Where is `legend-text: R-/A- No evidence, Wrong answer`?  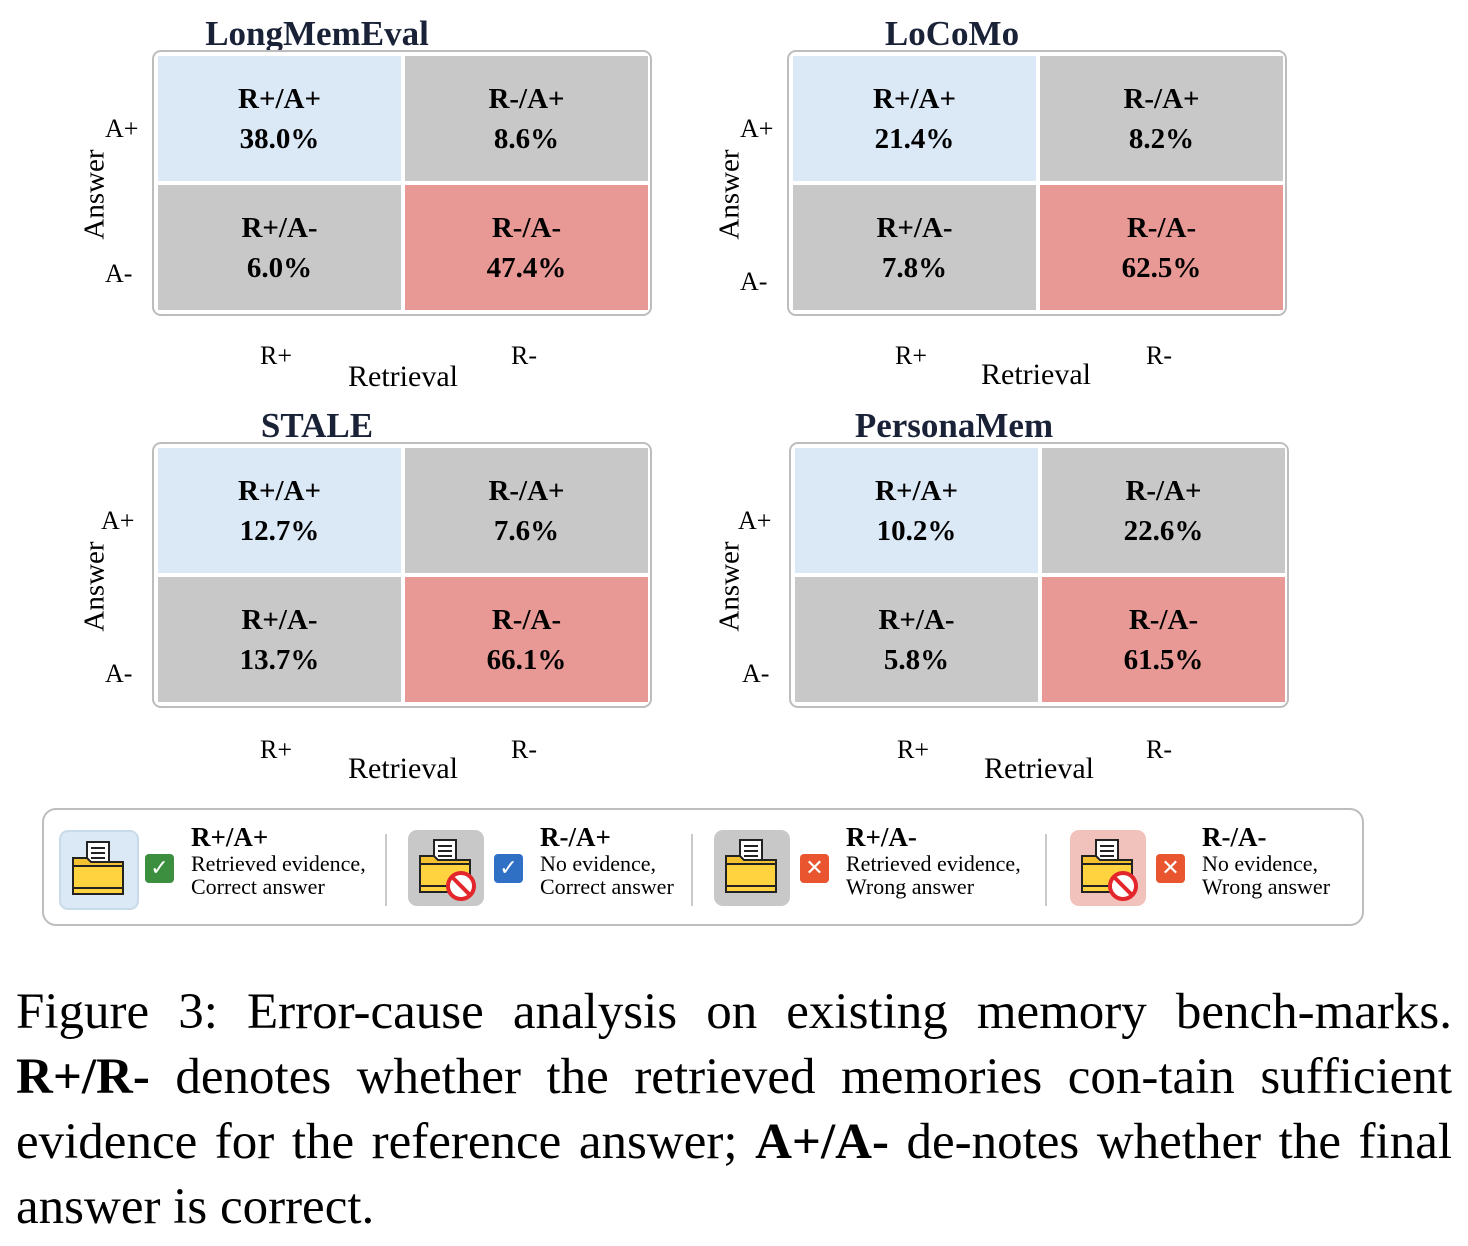
legend-text: R-/A- No evidence, Wrong answer is located at coordinates (1266, 860).